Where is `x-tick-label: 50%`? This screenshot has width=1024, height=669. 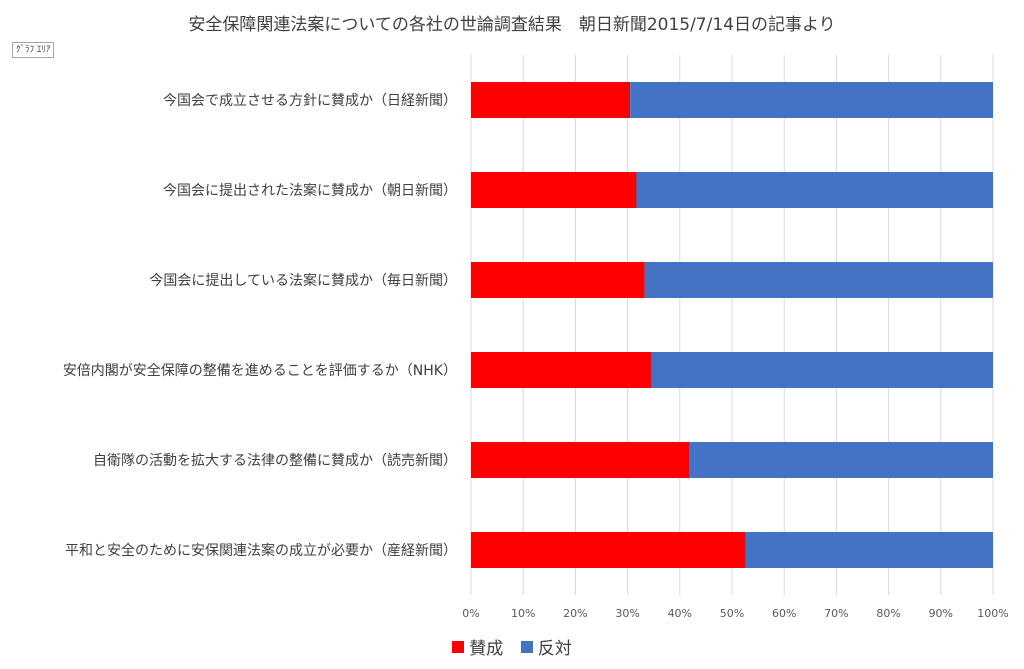 x-tick-label: 50% is located at coordinates (732, 613).